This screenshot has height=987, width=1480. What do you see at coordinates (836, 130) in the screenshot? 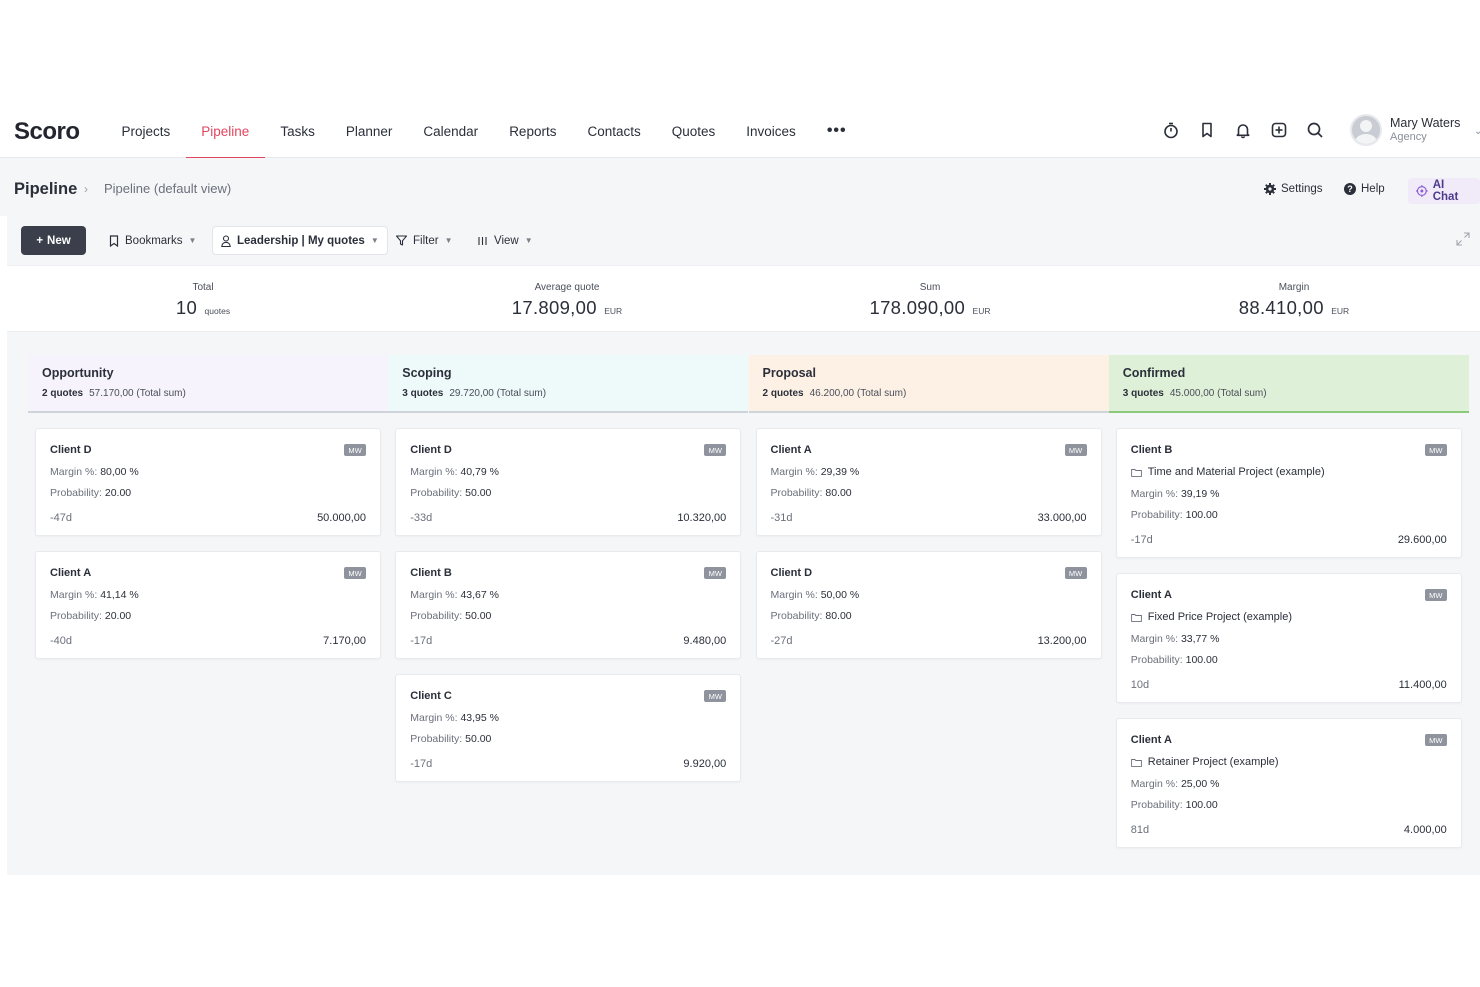
I see `more-menu-icon: •••` at bounding box center [836, 130].